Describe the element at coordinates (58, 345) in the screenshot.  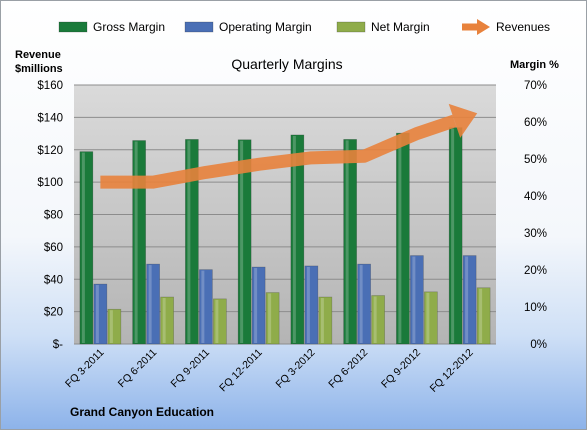
I see `left-tick-label: $-` at that location.